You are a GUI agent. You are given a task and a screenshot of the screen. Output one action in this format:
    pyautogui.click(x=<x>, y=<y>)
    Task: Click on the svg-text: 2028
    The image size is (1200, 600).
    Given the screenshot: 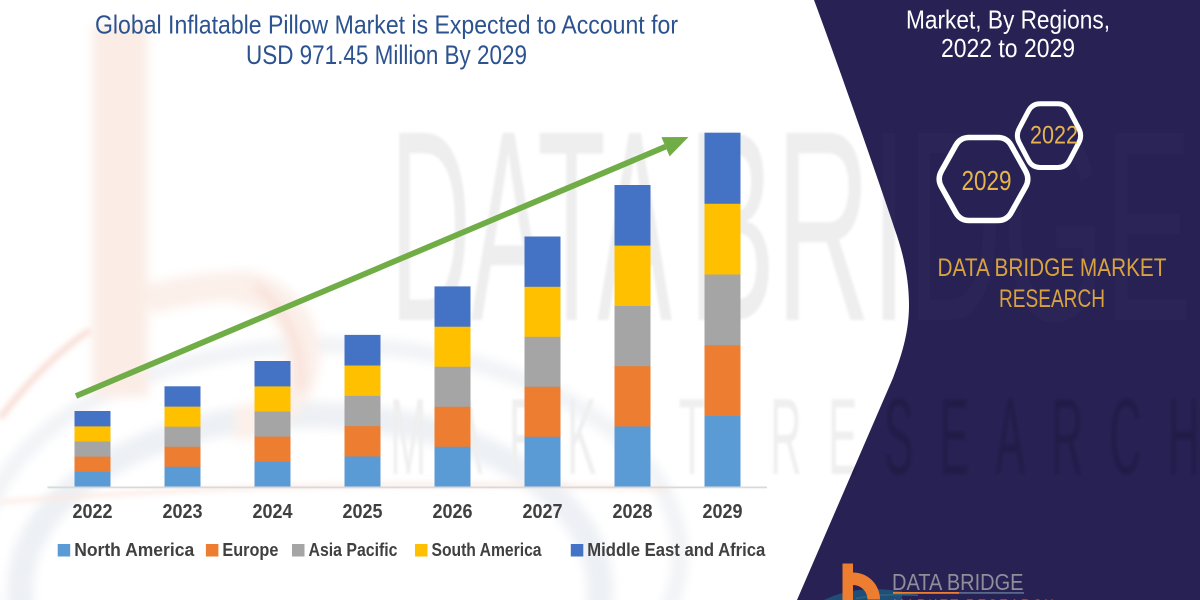 What is the action you would take?
    pyautogui.click(x=633, y=511)
    